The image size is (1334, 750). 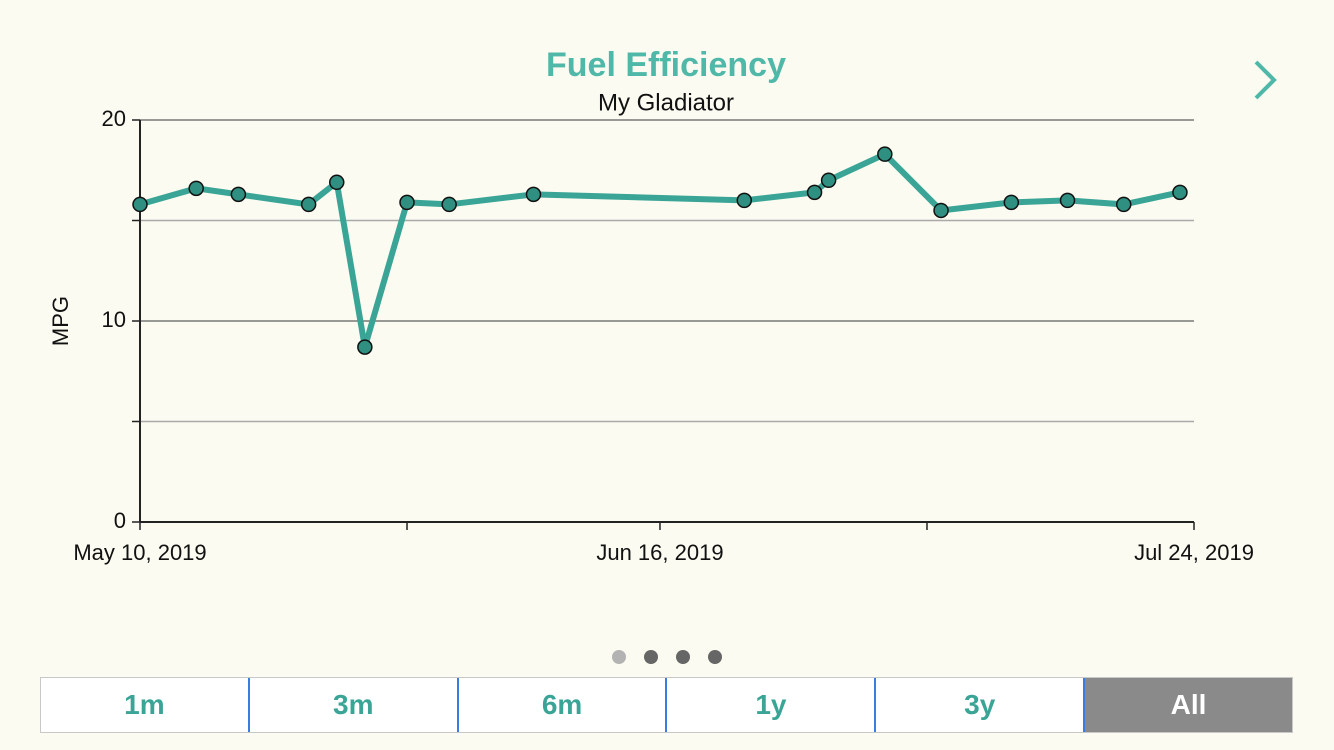 What do you see at coordinates (120, 520) in the screenshot?
I see `y-tick-label: 0` at bounding box center [120, 520].